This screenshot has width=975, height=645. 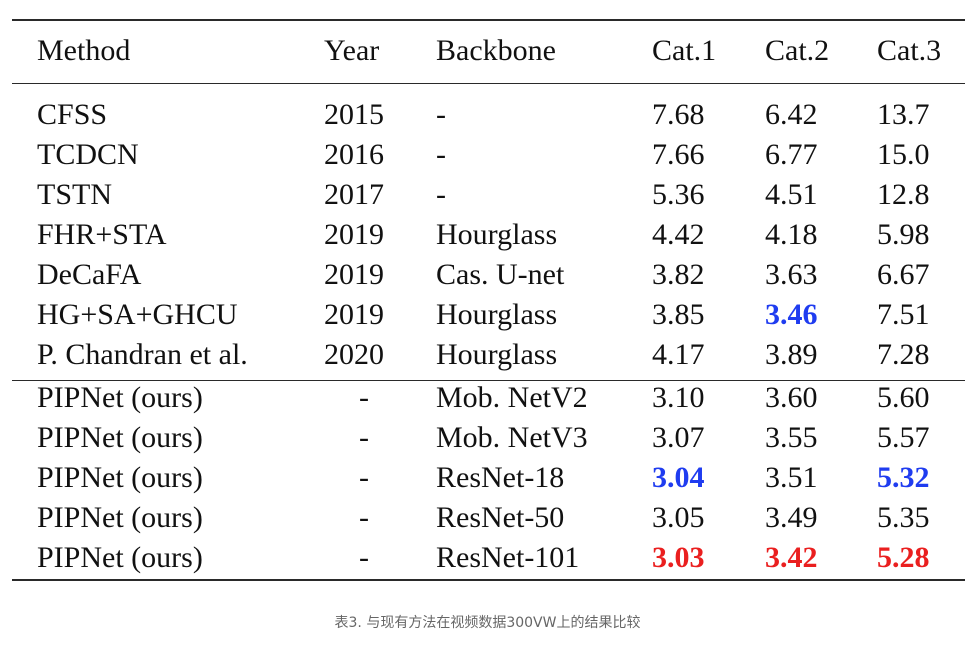 I want to click on cell-cat2-second-best: 3.46, so click(x=791, y=314).